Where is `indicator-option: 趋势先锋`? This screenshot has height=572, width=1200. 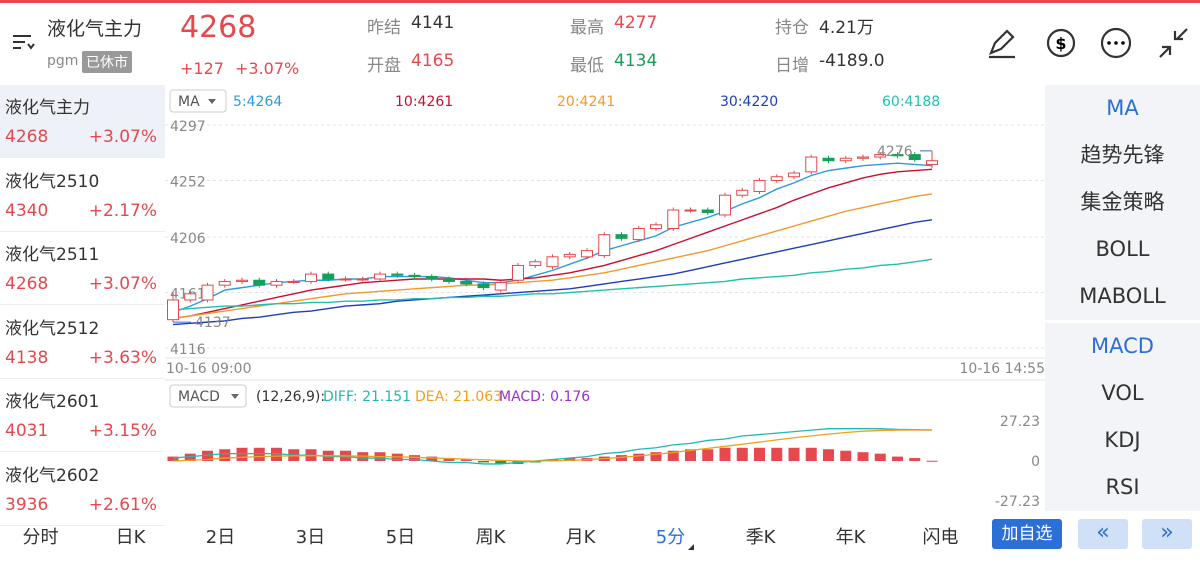 indicator-option: 趋势先锋 is located at coordinates (1122, 155).